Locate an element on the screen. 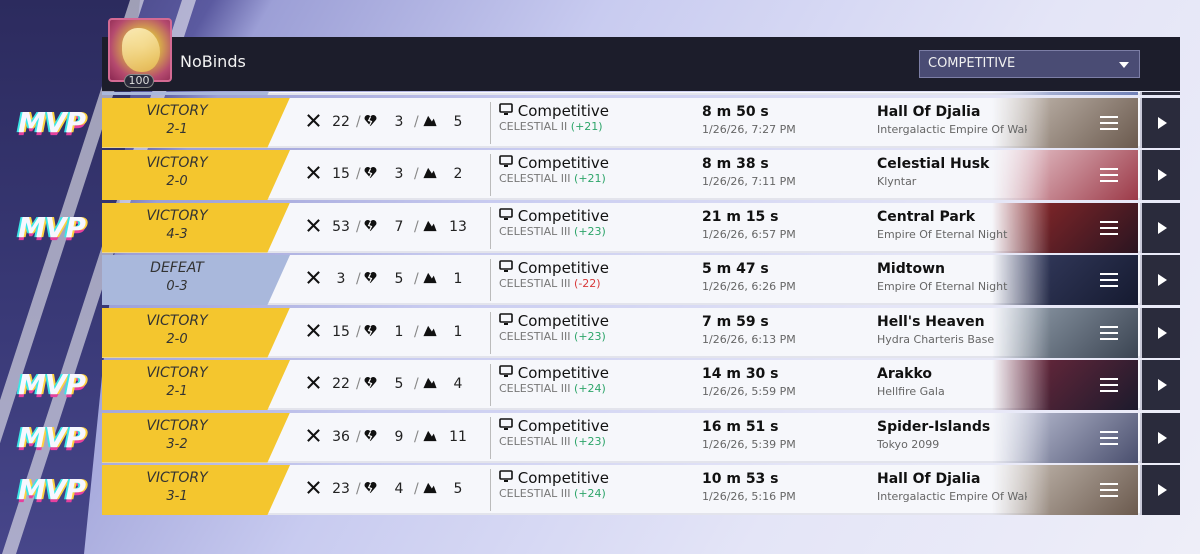  map-name: Arakko is located at coordinates (905, 374).